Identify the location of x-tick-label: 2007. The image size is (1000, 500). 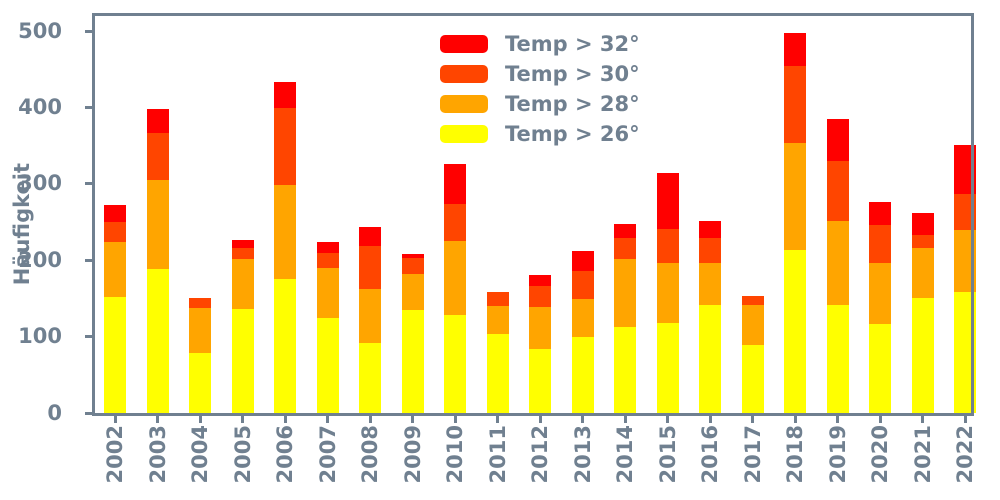
(327, 454).